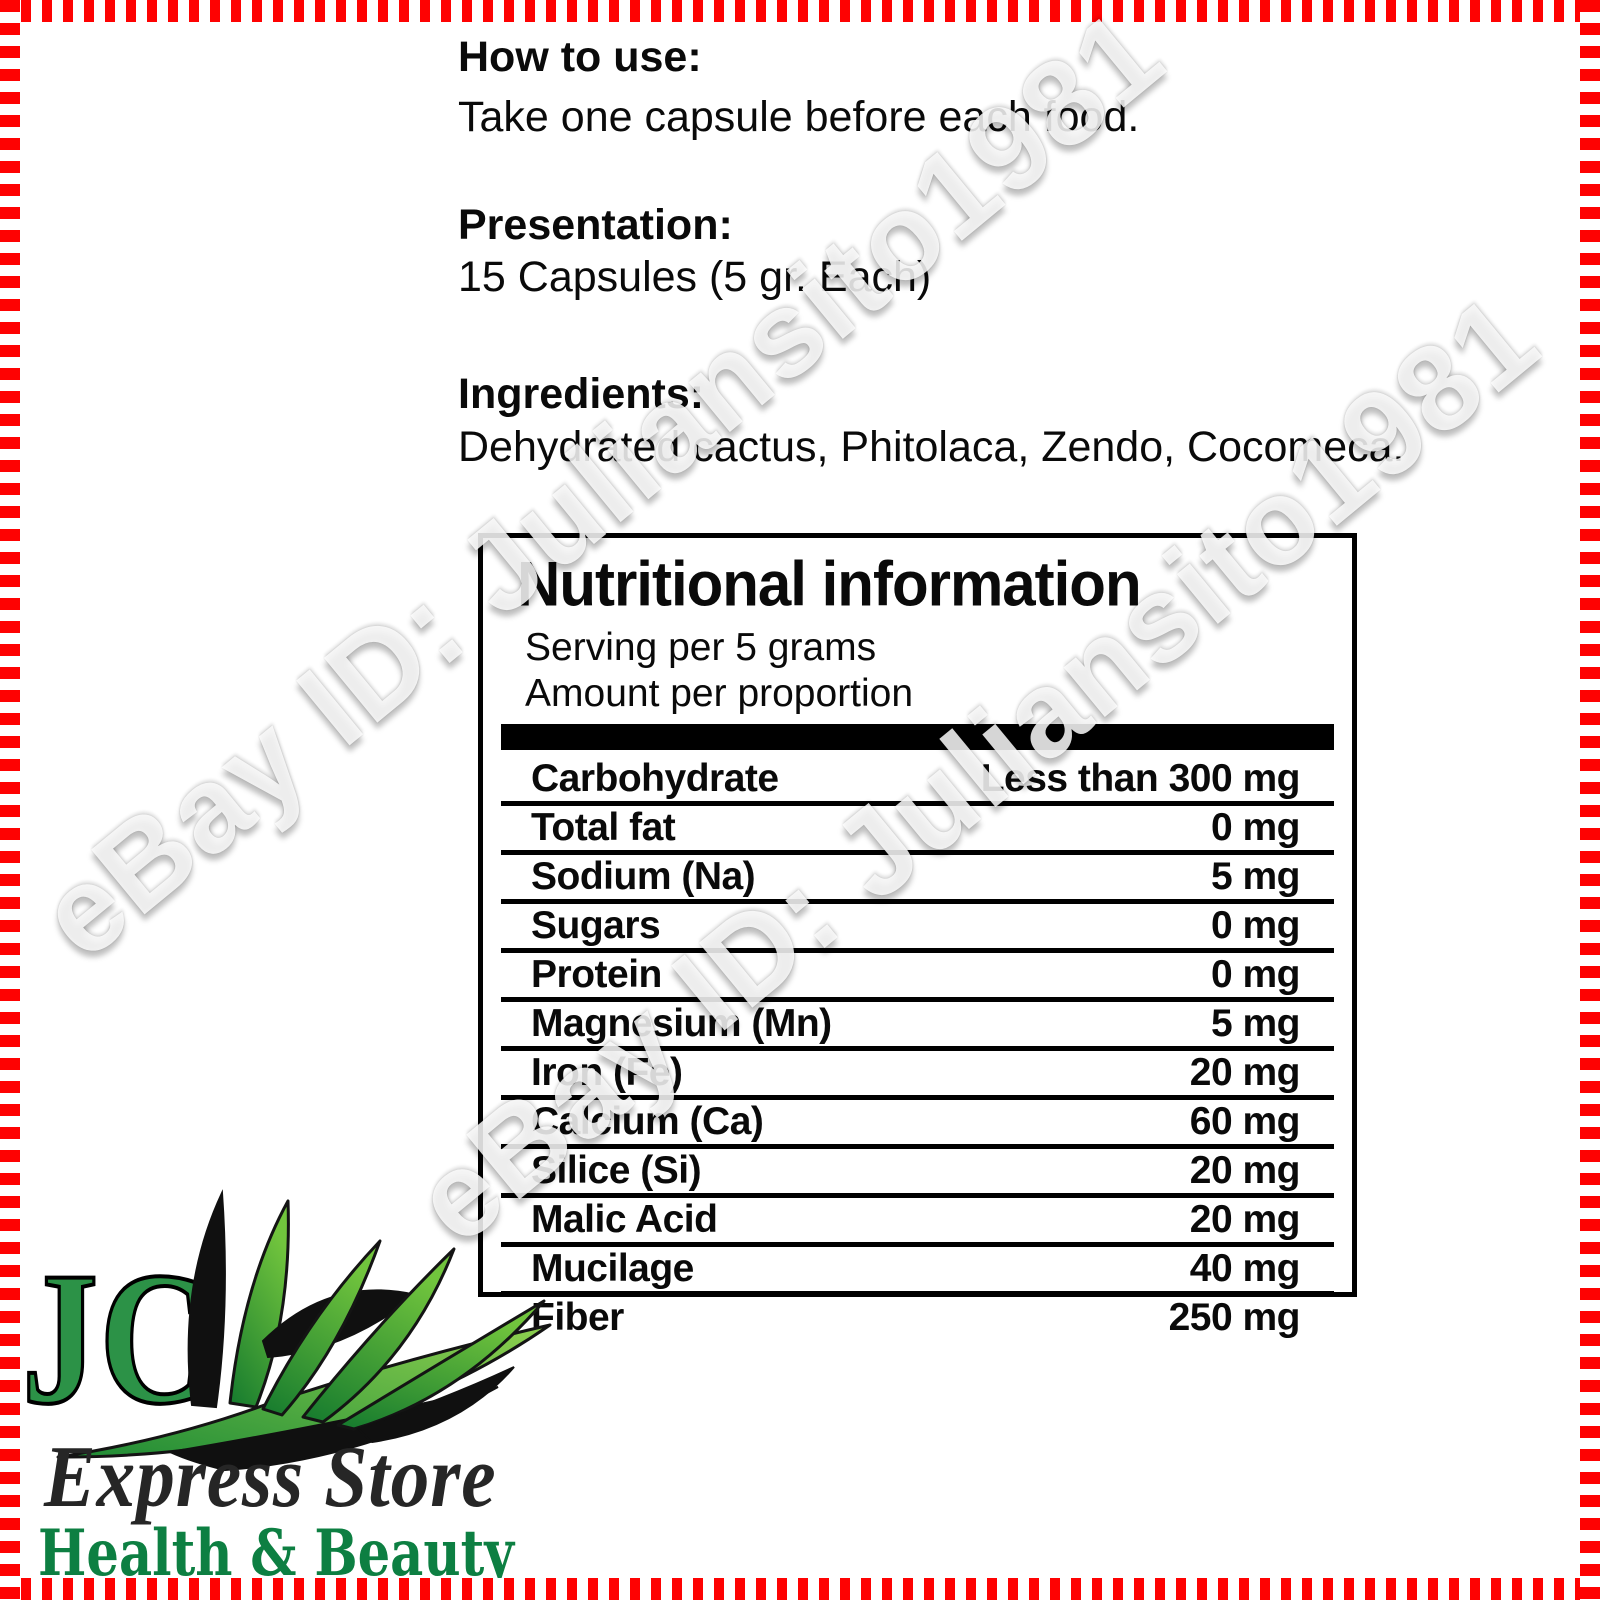  I want to click on leaf-logo-graphic, so click(304, 1330).